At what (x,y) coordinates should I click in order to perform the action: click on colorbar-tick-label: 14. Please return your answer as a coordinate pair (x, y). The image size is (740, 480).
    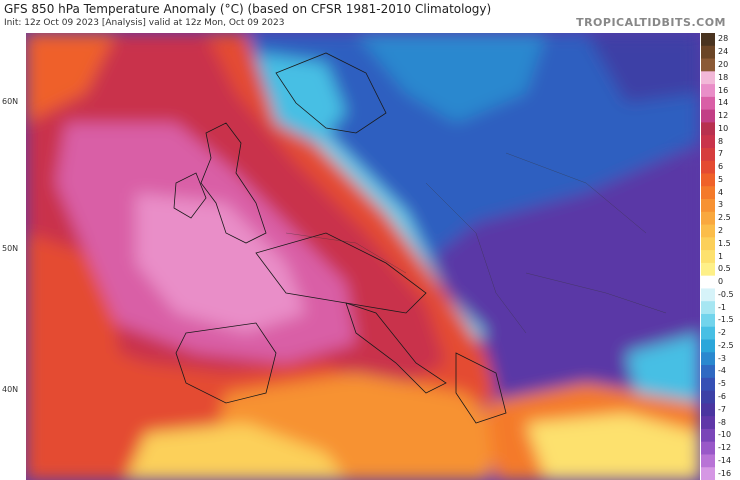
    Looking at the image, I should click on (723, 103).